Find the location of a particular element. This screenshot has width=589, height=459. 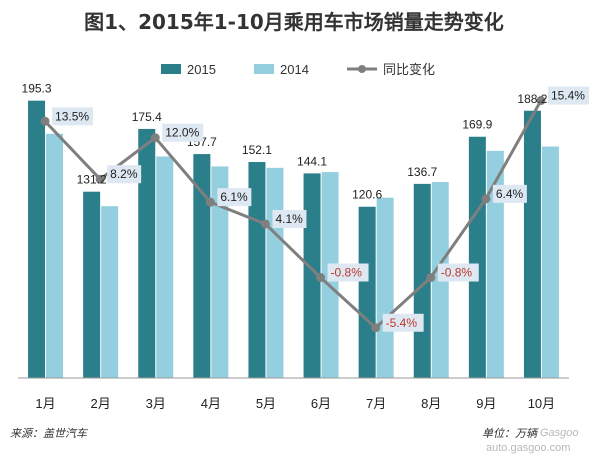

value-label-2015-3: 175.4 is located at coordinates (147, 117).